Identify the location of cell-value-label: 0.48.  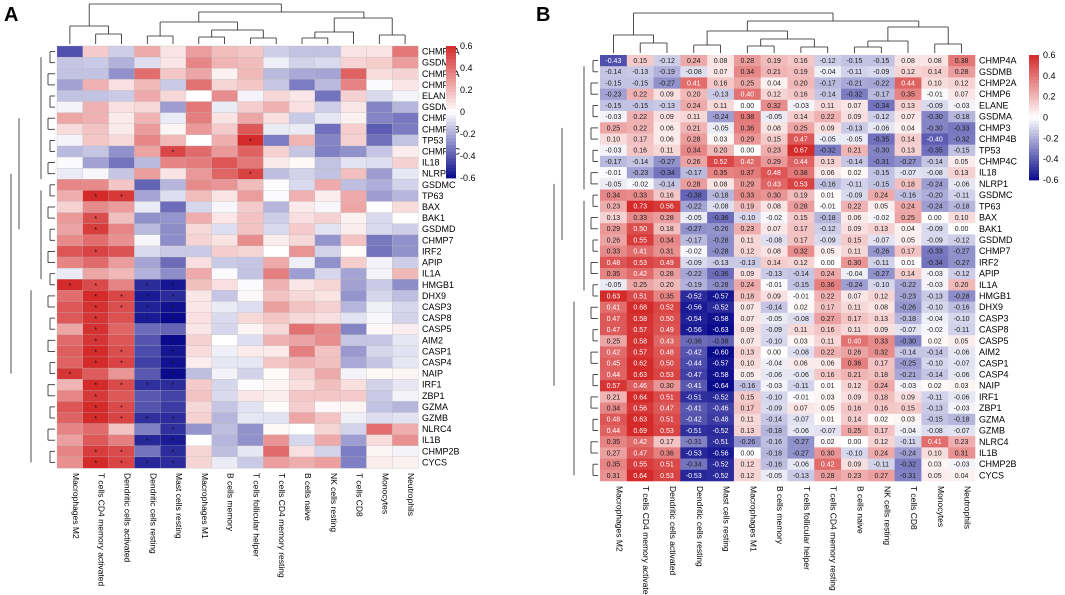
(614, 263).